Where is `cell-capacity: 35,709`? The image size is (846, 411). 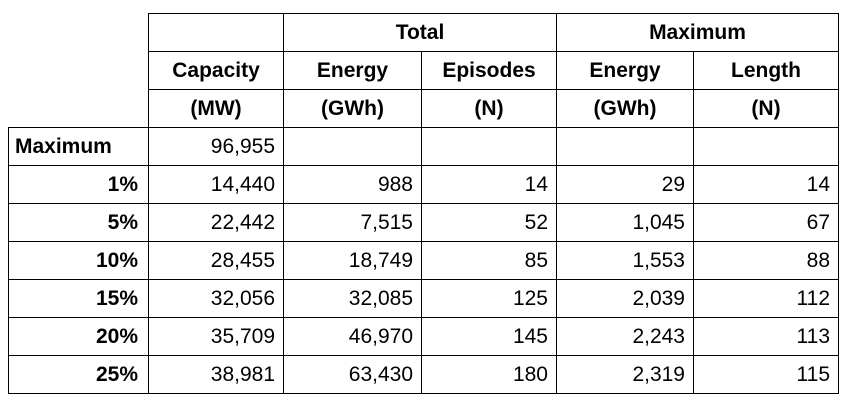 cell-capacity: 35,709 is located at coordinates (216, 336).